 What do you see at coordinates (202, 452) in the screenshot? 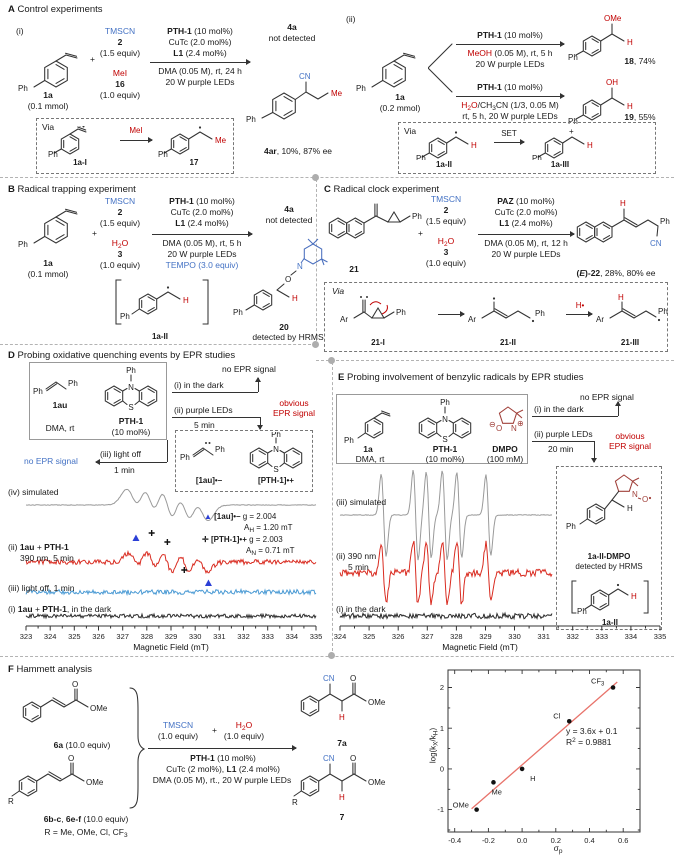
I see `structure-1au-anion: Ph Ph` at bounding box center [202, 452].